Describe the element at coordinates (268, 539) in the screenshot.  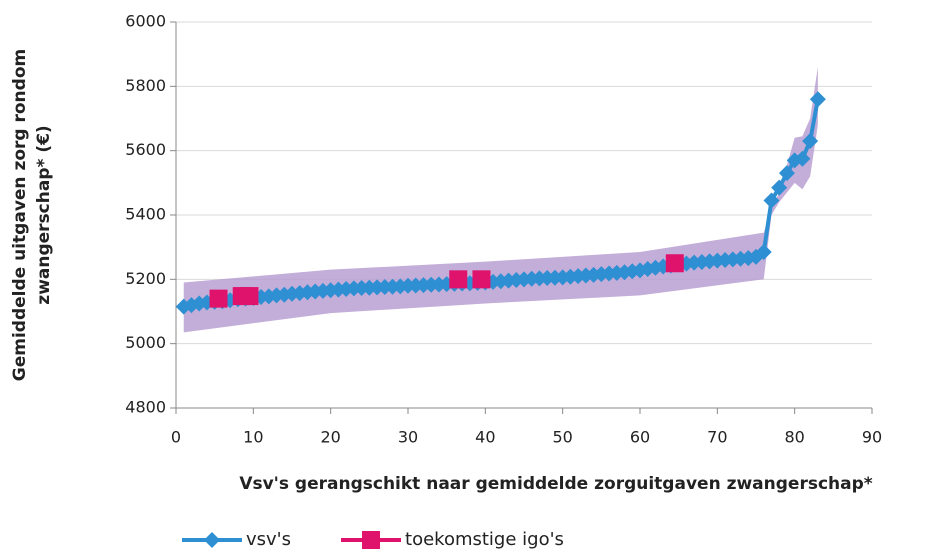
I see `legend-label: vsv's` at that location.